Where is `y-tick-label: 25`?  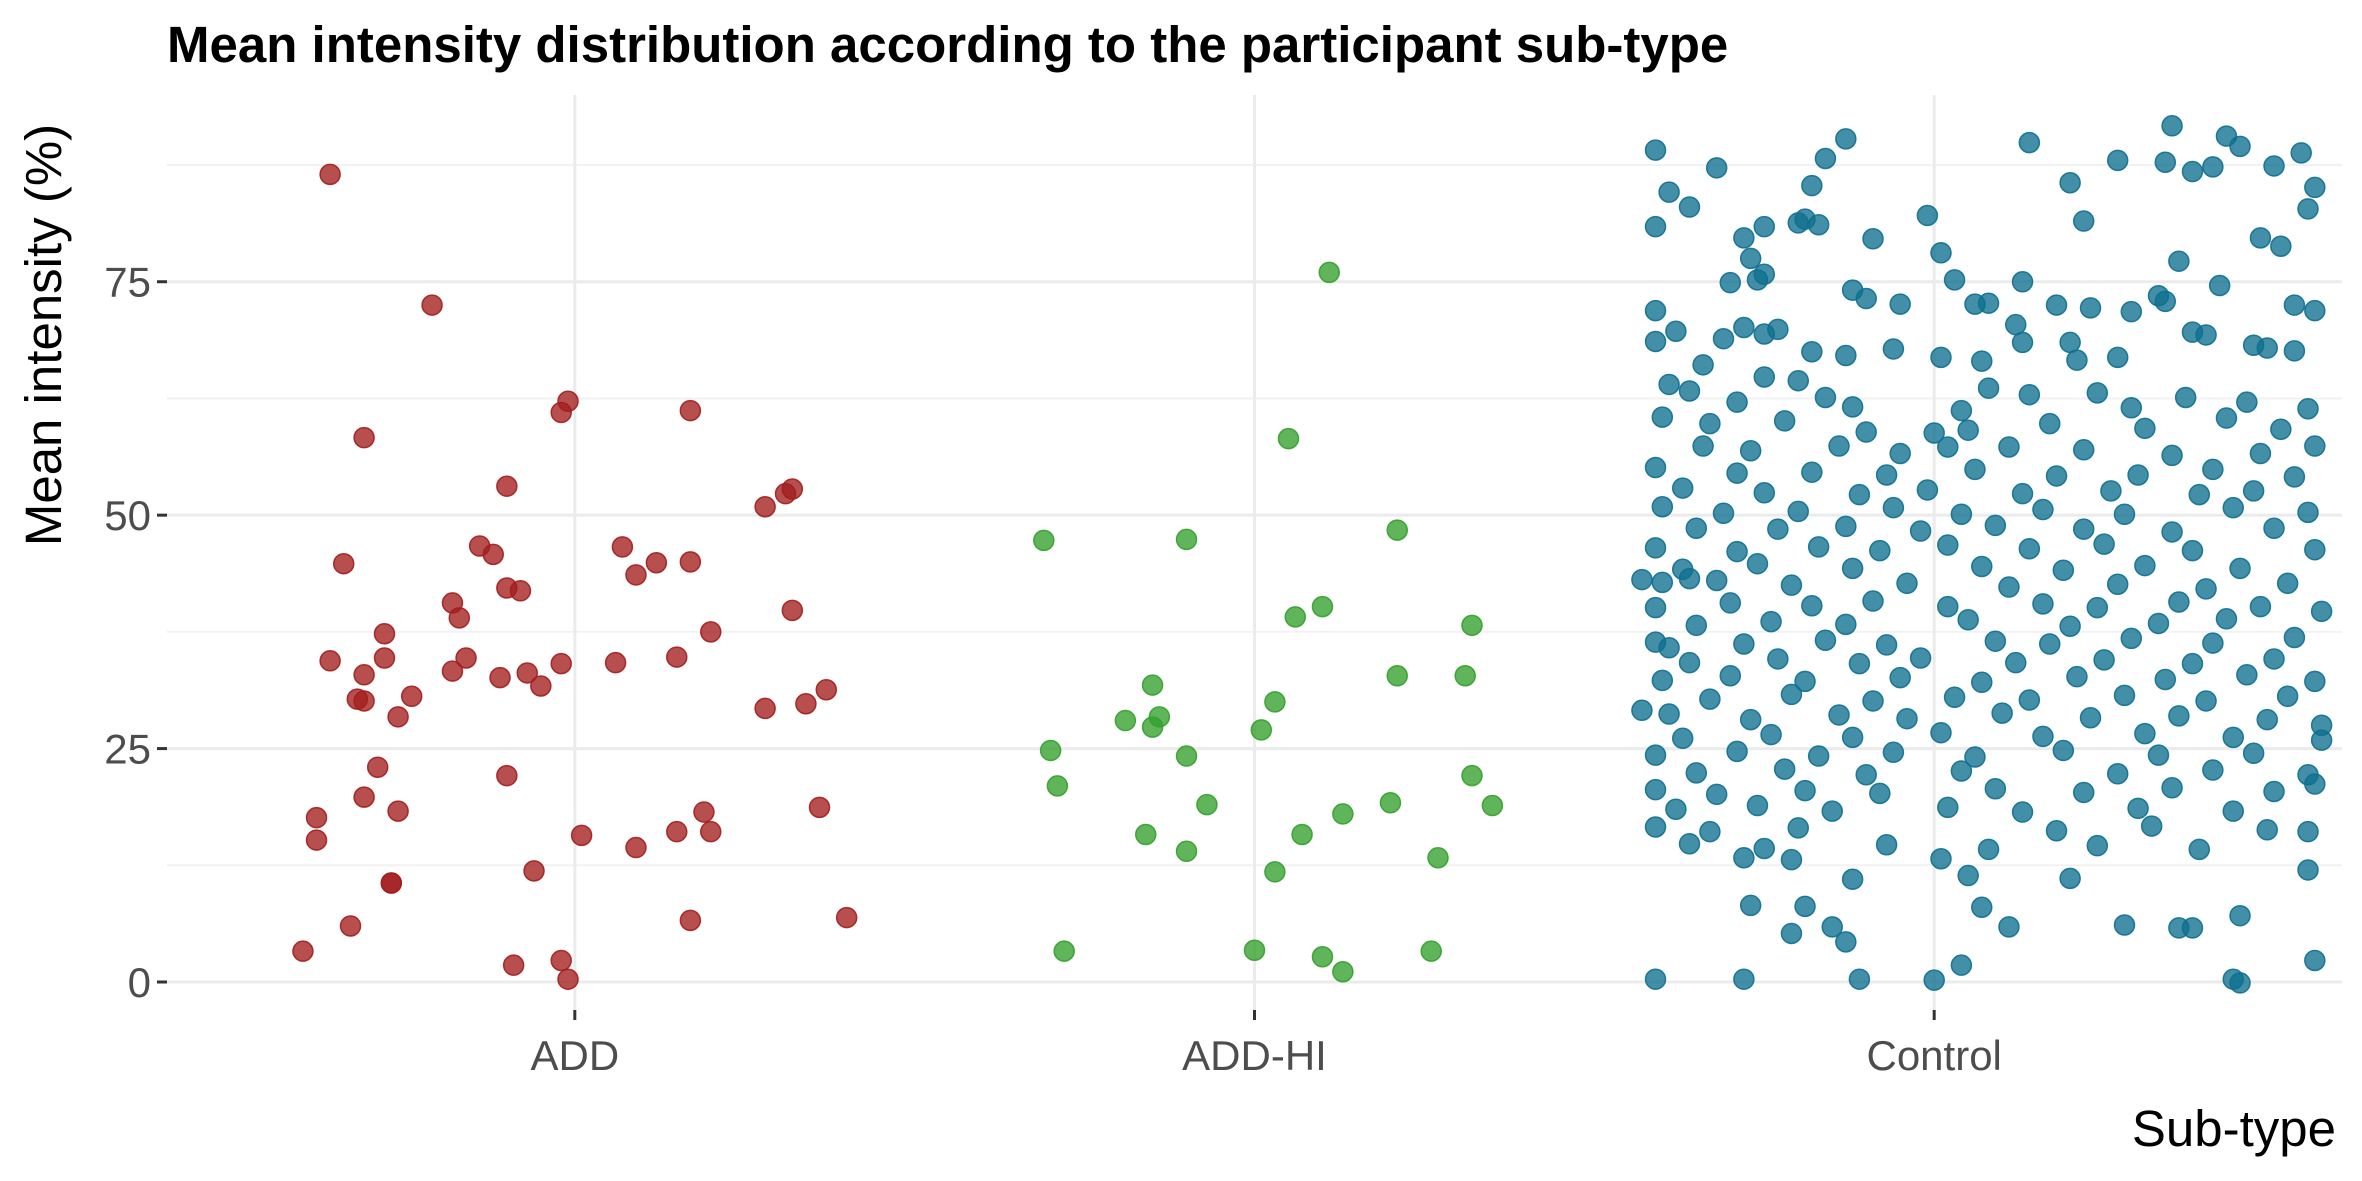 y-tick-label: 25 is located at coordinates (127, 749).